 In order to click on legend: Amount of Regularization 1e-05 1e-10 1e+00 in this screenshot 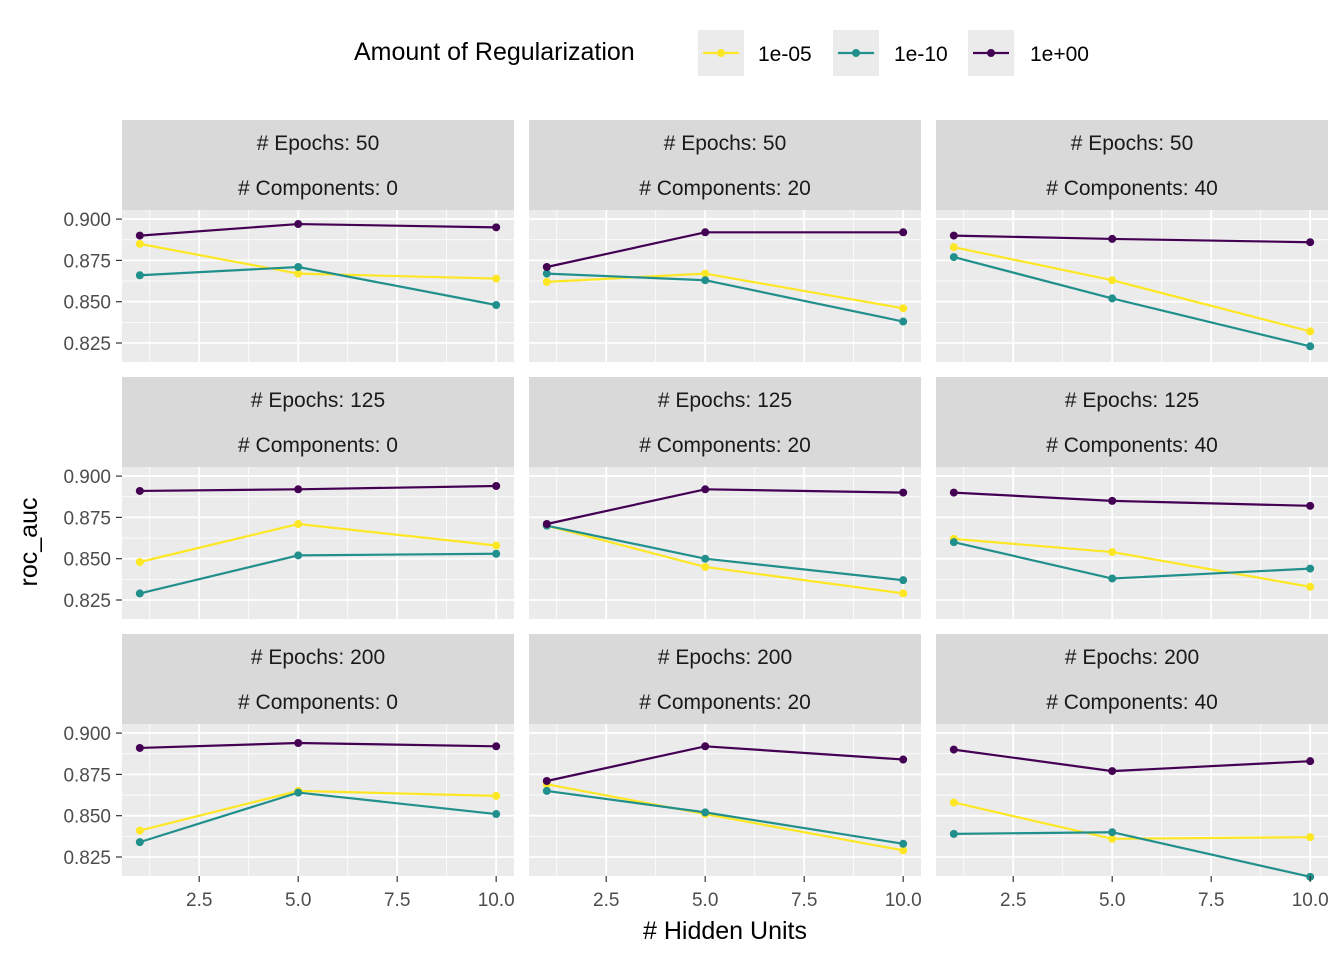, I will do `click(721, 53)`.